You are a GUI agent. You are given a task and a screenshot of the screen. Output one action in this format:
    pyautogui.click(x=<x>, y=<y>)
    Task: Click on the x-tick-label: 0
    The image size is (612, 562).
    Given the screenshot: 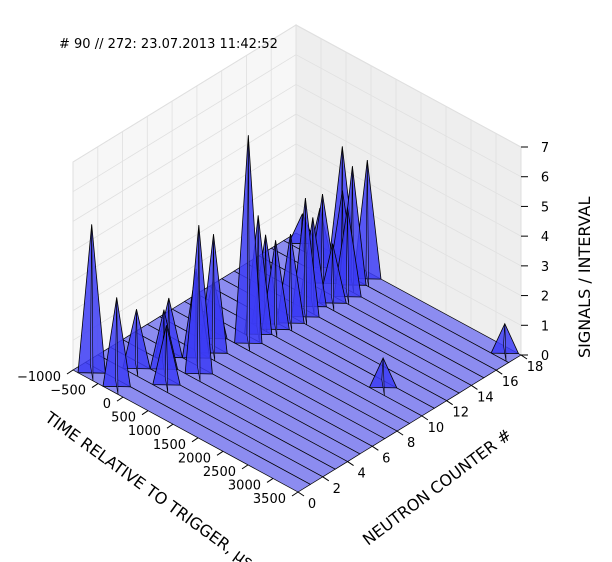 What is the action you would take?
    pyautogui.click(x=107, y=404)
    